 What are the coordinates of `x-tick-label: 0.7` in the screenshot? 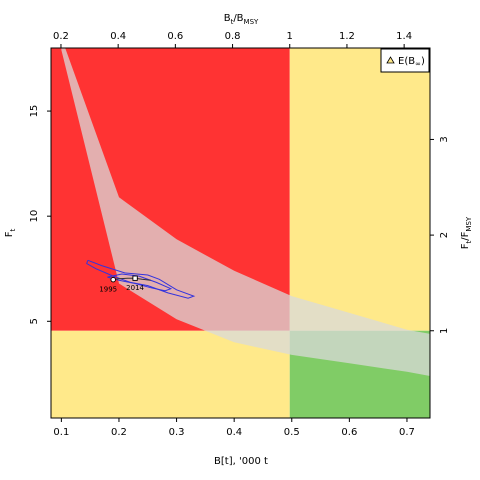 It's located at (407, 432).